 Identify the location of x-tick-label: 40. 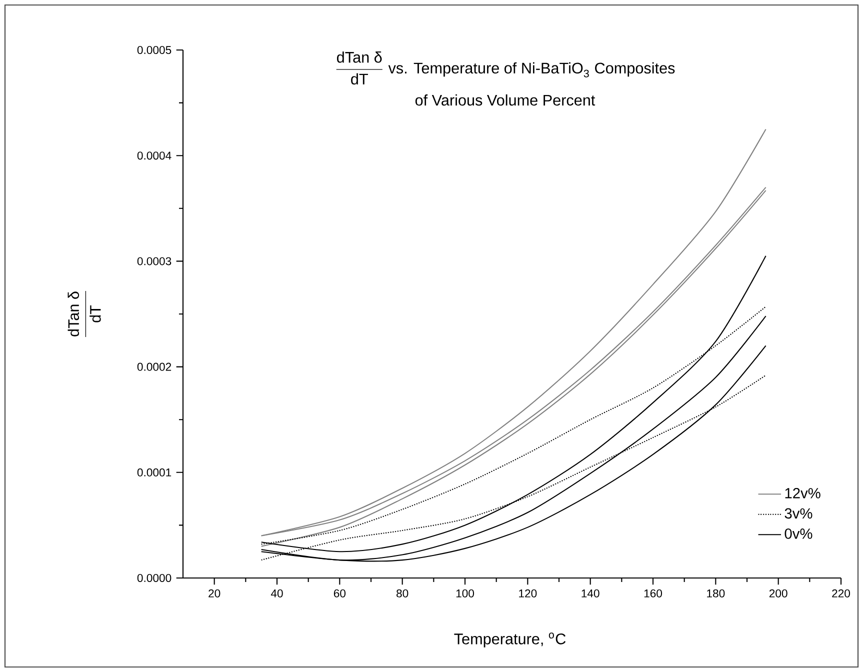
(276, 593).